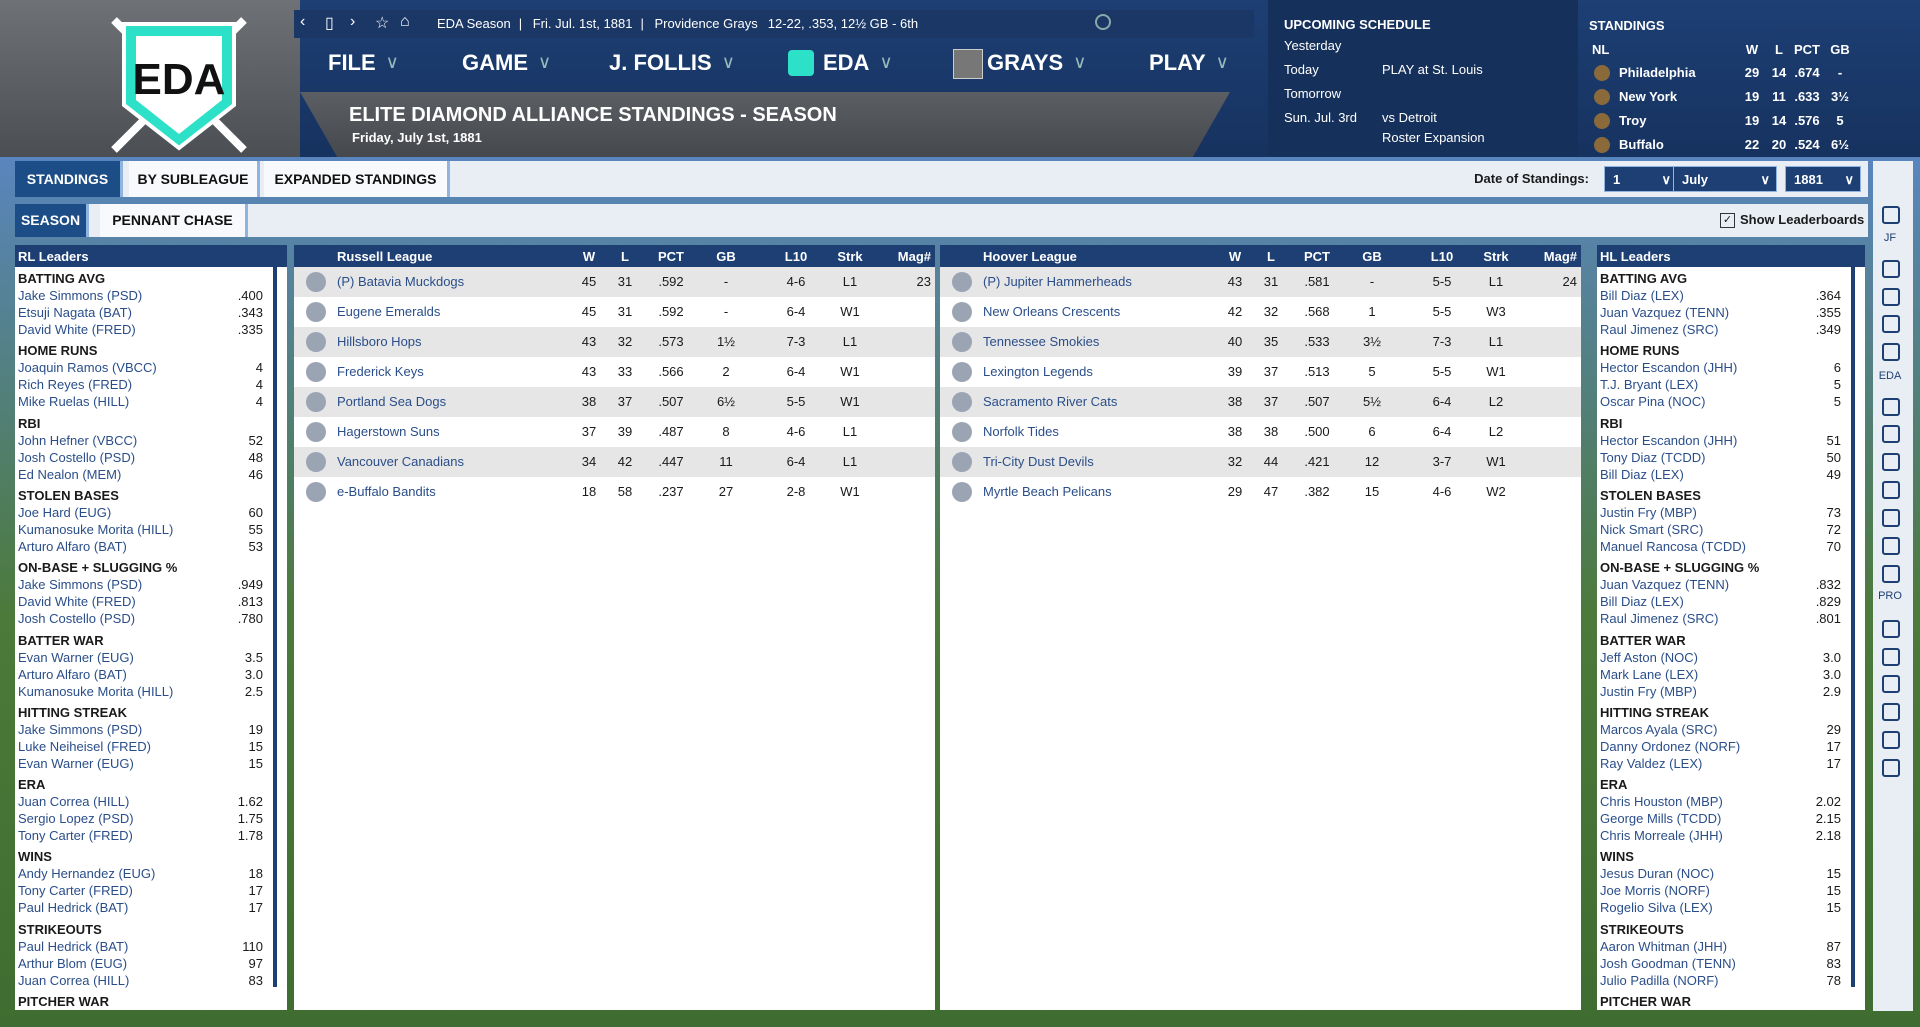  I want to click on tab: EXPANDED STANDINGS, so click(357, 179).